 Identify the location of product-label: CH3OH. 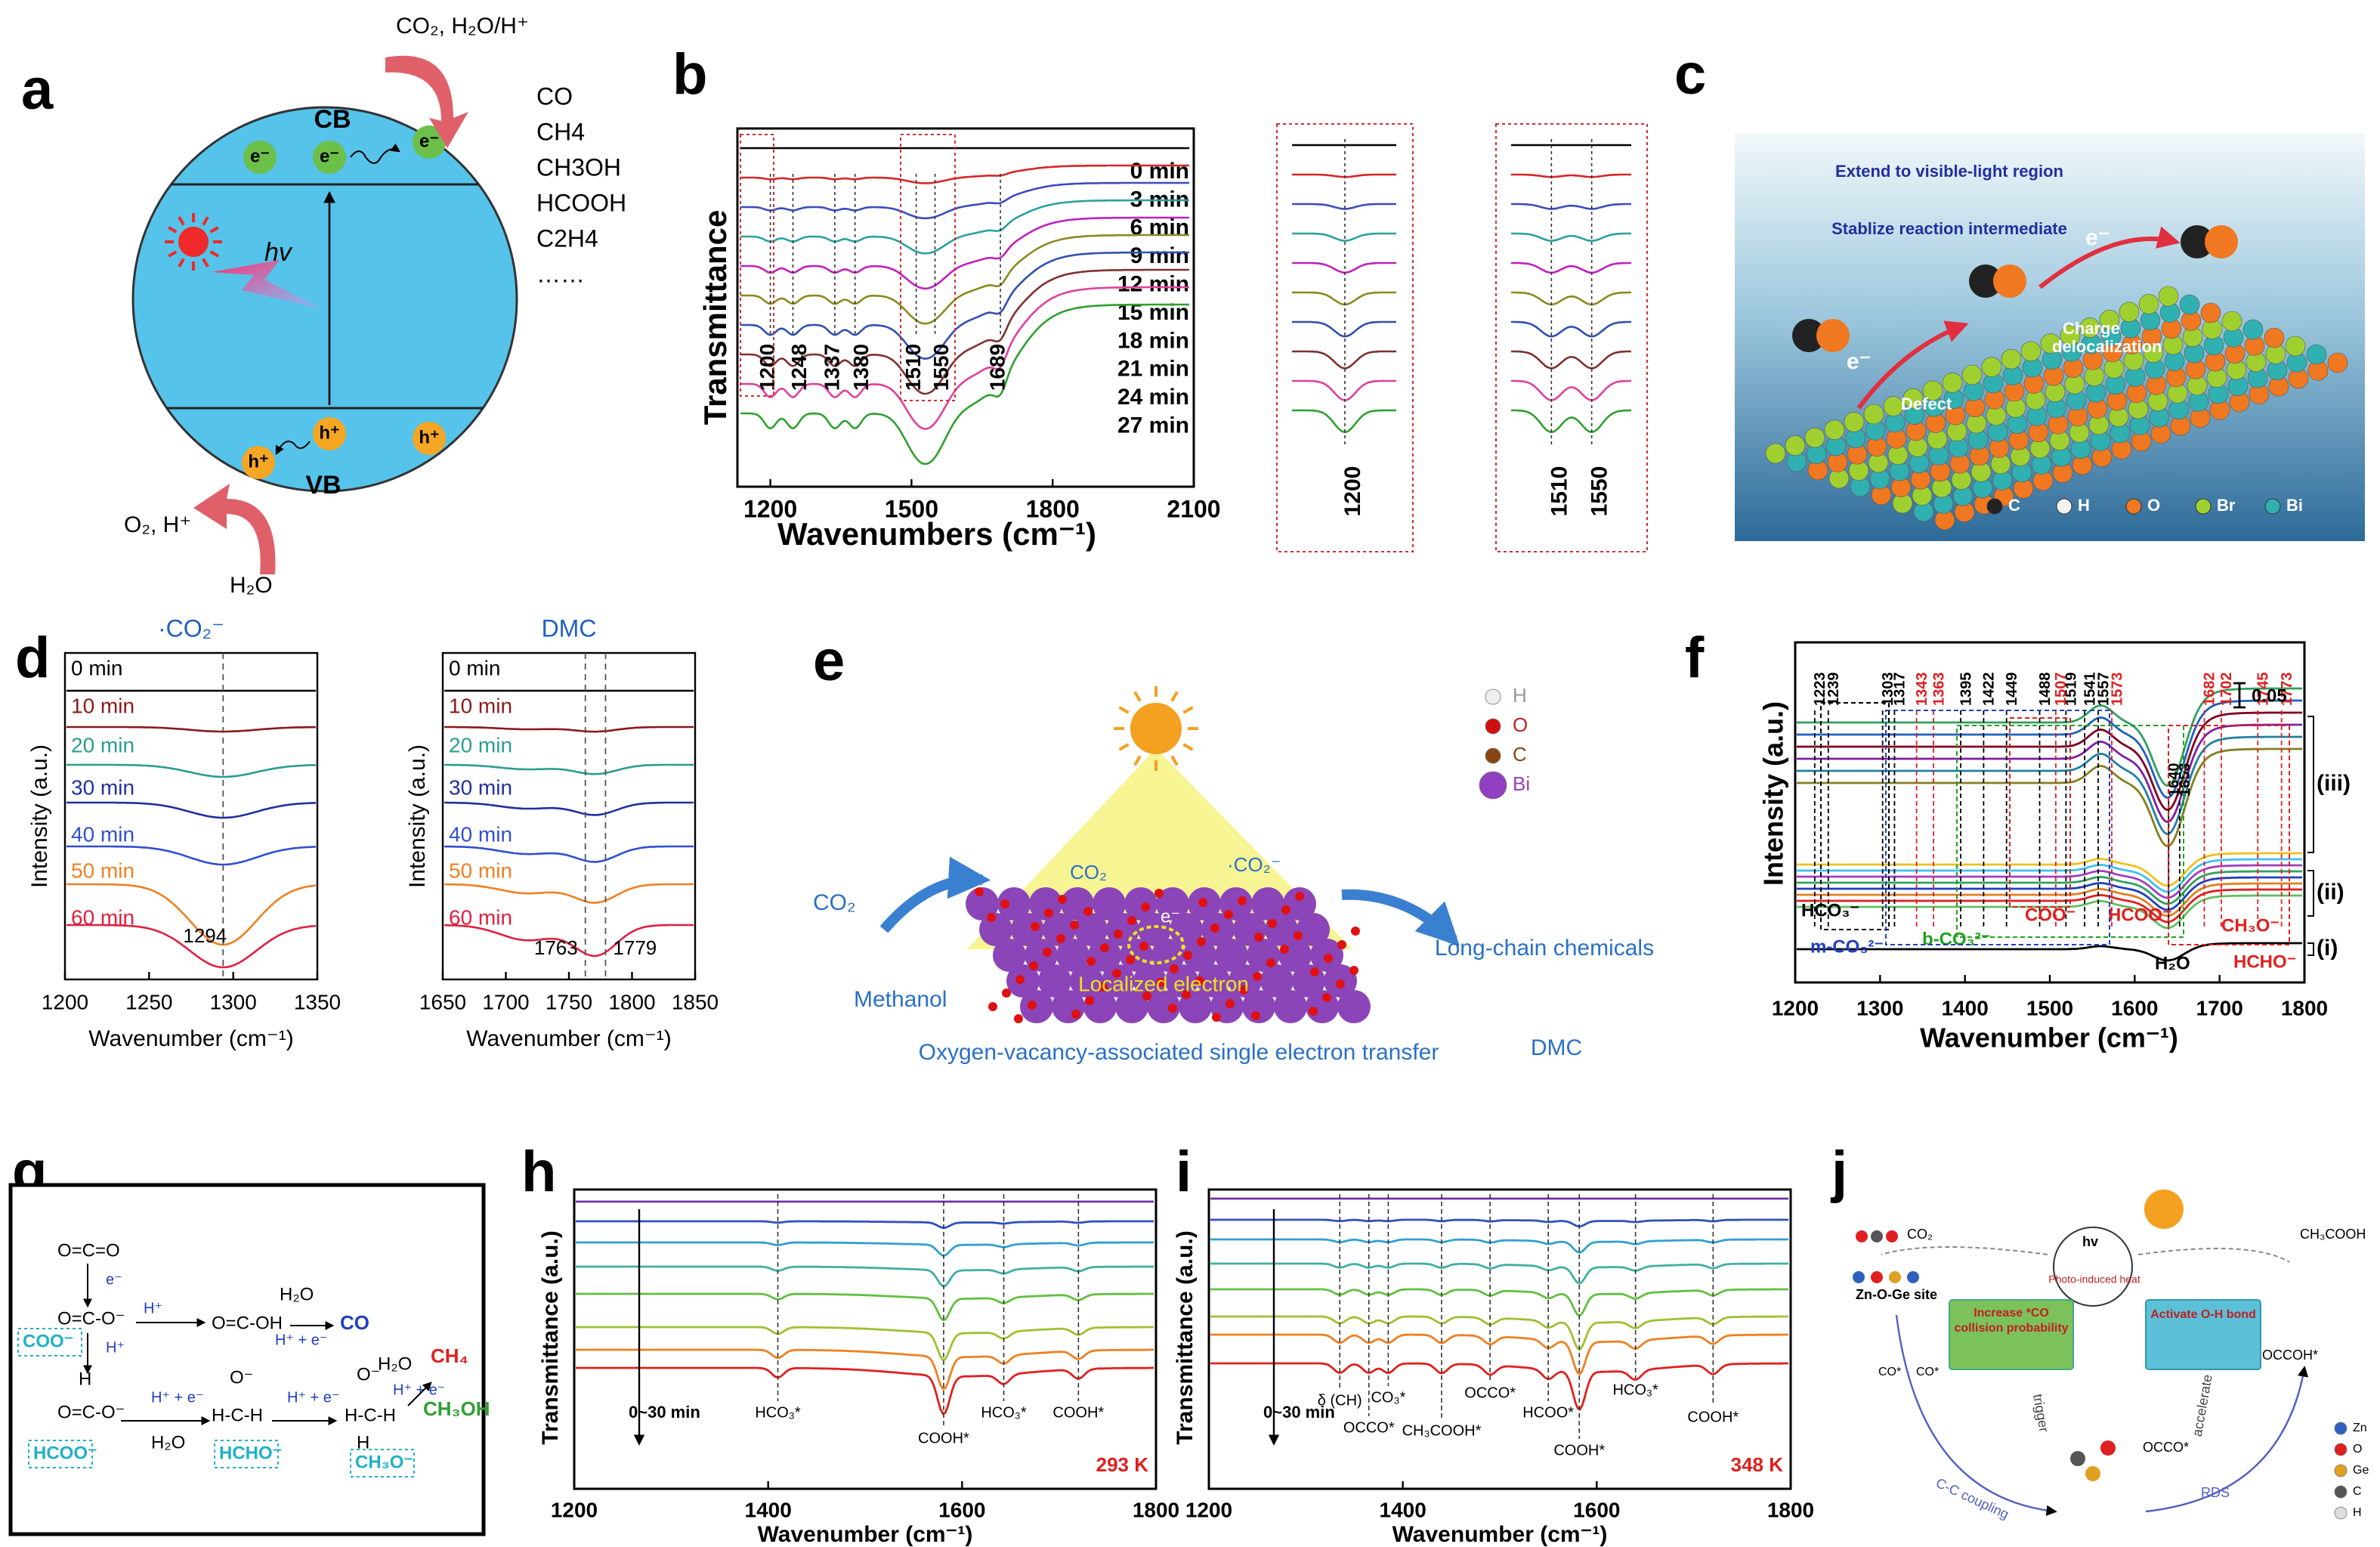
(578, 167).